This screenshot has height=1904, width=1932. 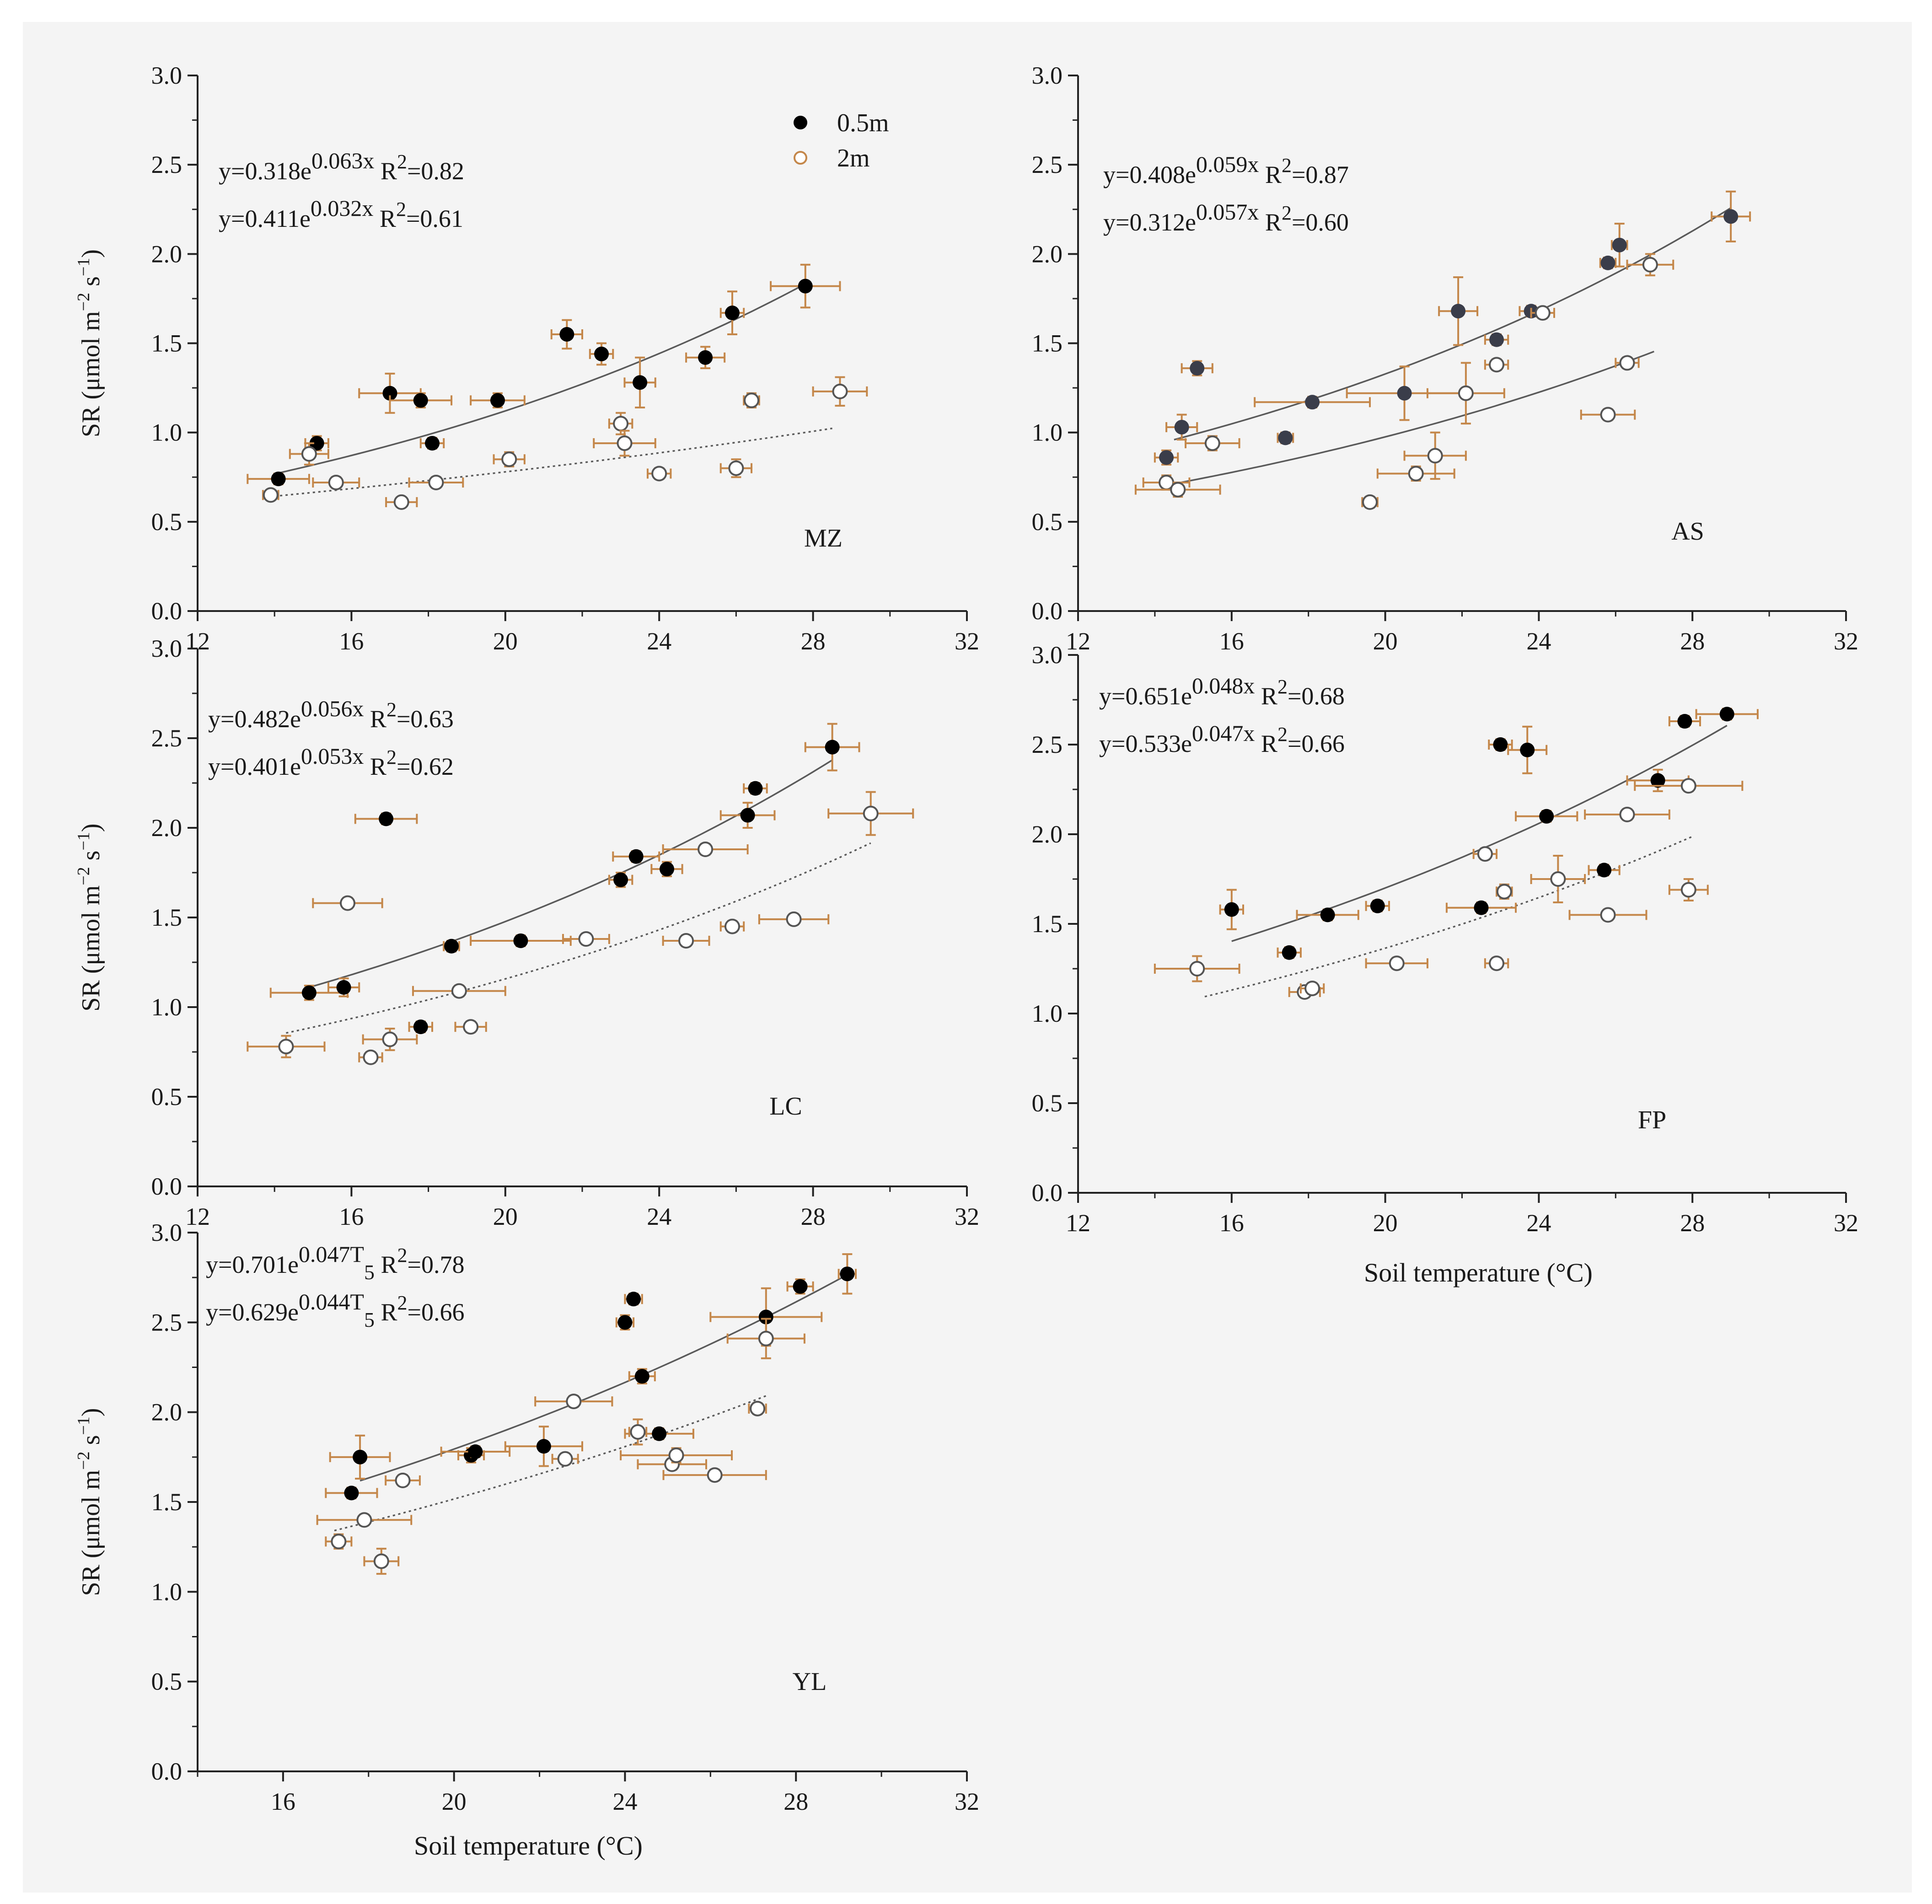 I want to click on yl-equation-2: y=0.629e0.044T5 R2=0.66, so click(x=335, y=1310).